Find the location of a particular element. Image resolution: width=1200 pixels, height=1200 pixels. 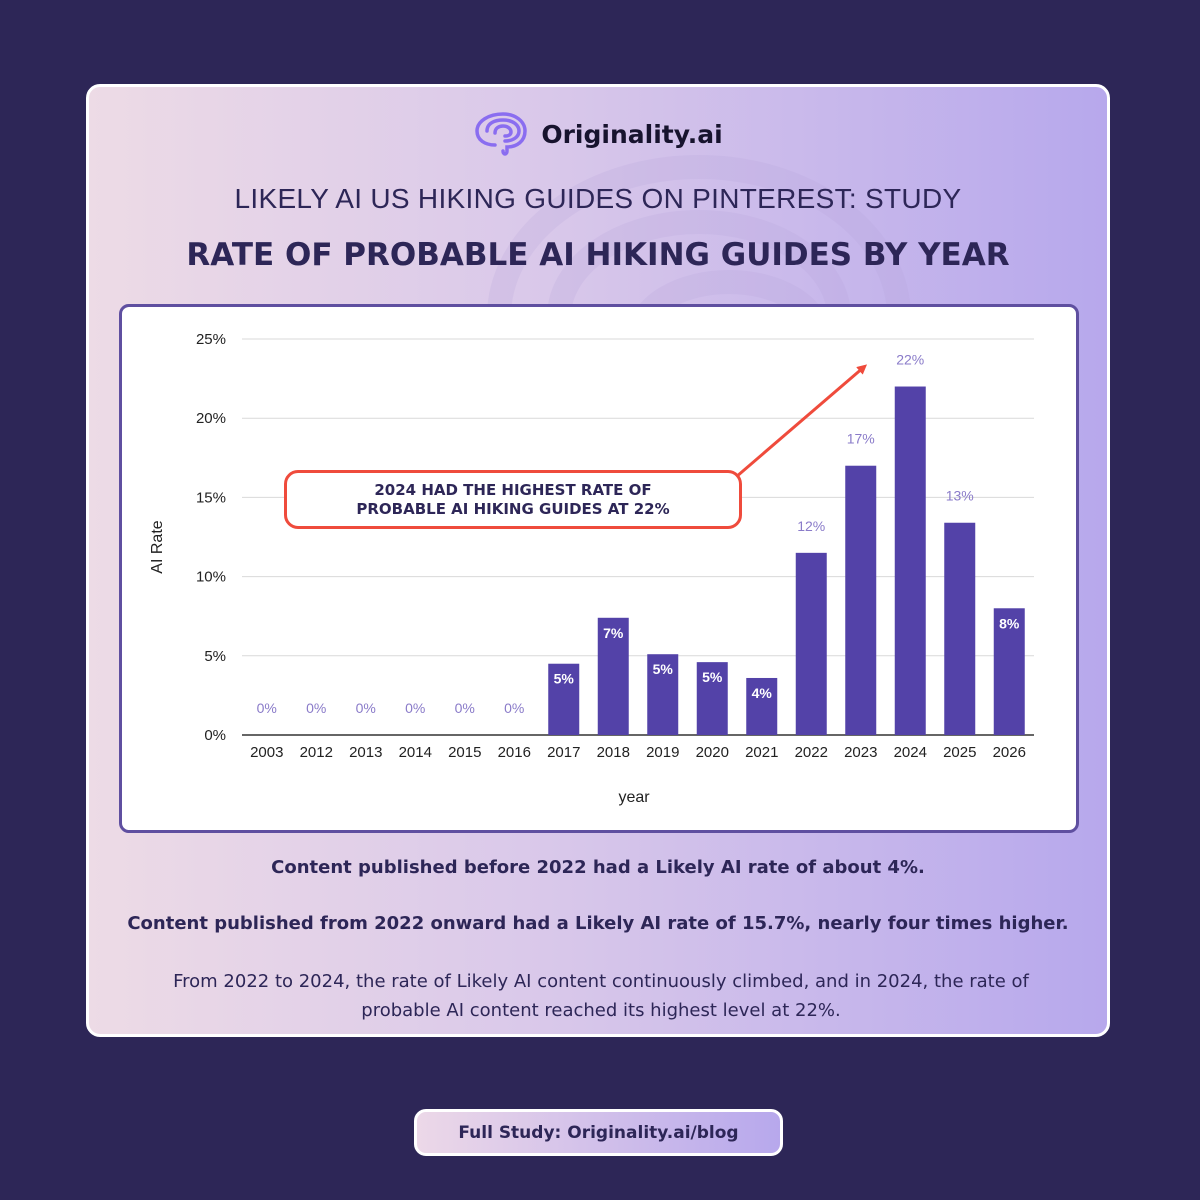

bar-2019 is located at coordinates (663, 694).